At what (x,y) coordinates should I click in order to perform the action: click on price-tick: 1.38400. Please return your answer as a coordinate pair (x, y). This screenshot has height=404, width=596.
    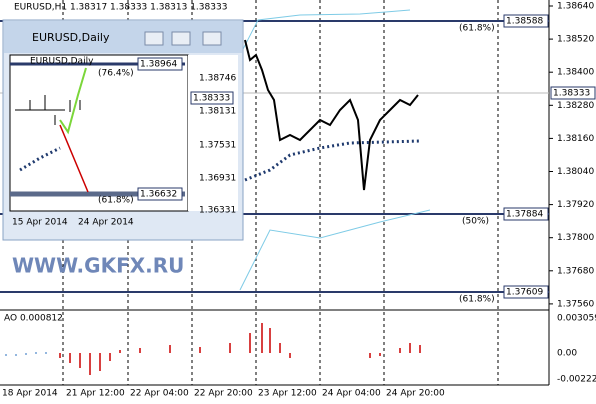
    Looking at the image, I should click on (575, 73).